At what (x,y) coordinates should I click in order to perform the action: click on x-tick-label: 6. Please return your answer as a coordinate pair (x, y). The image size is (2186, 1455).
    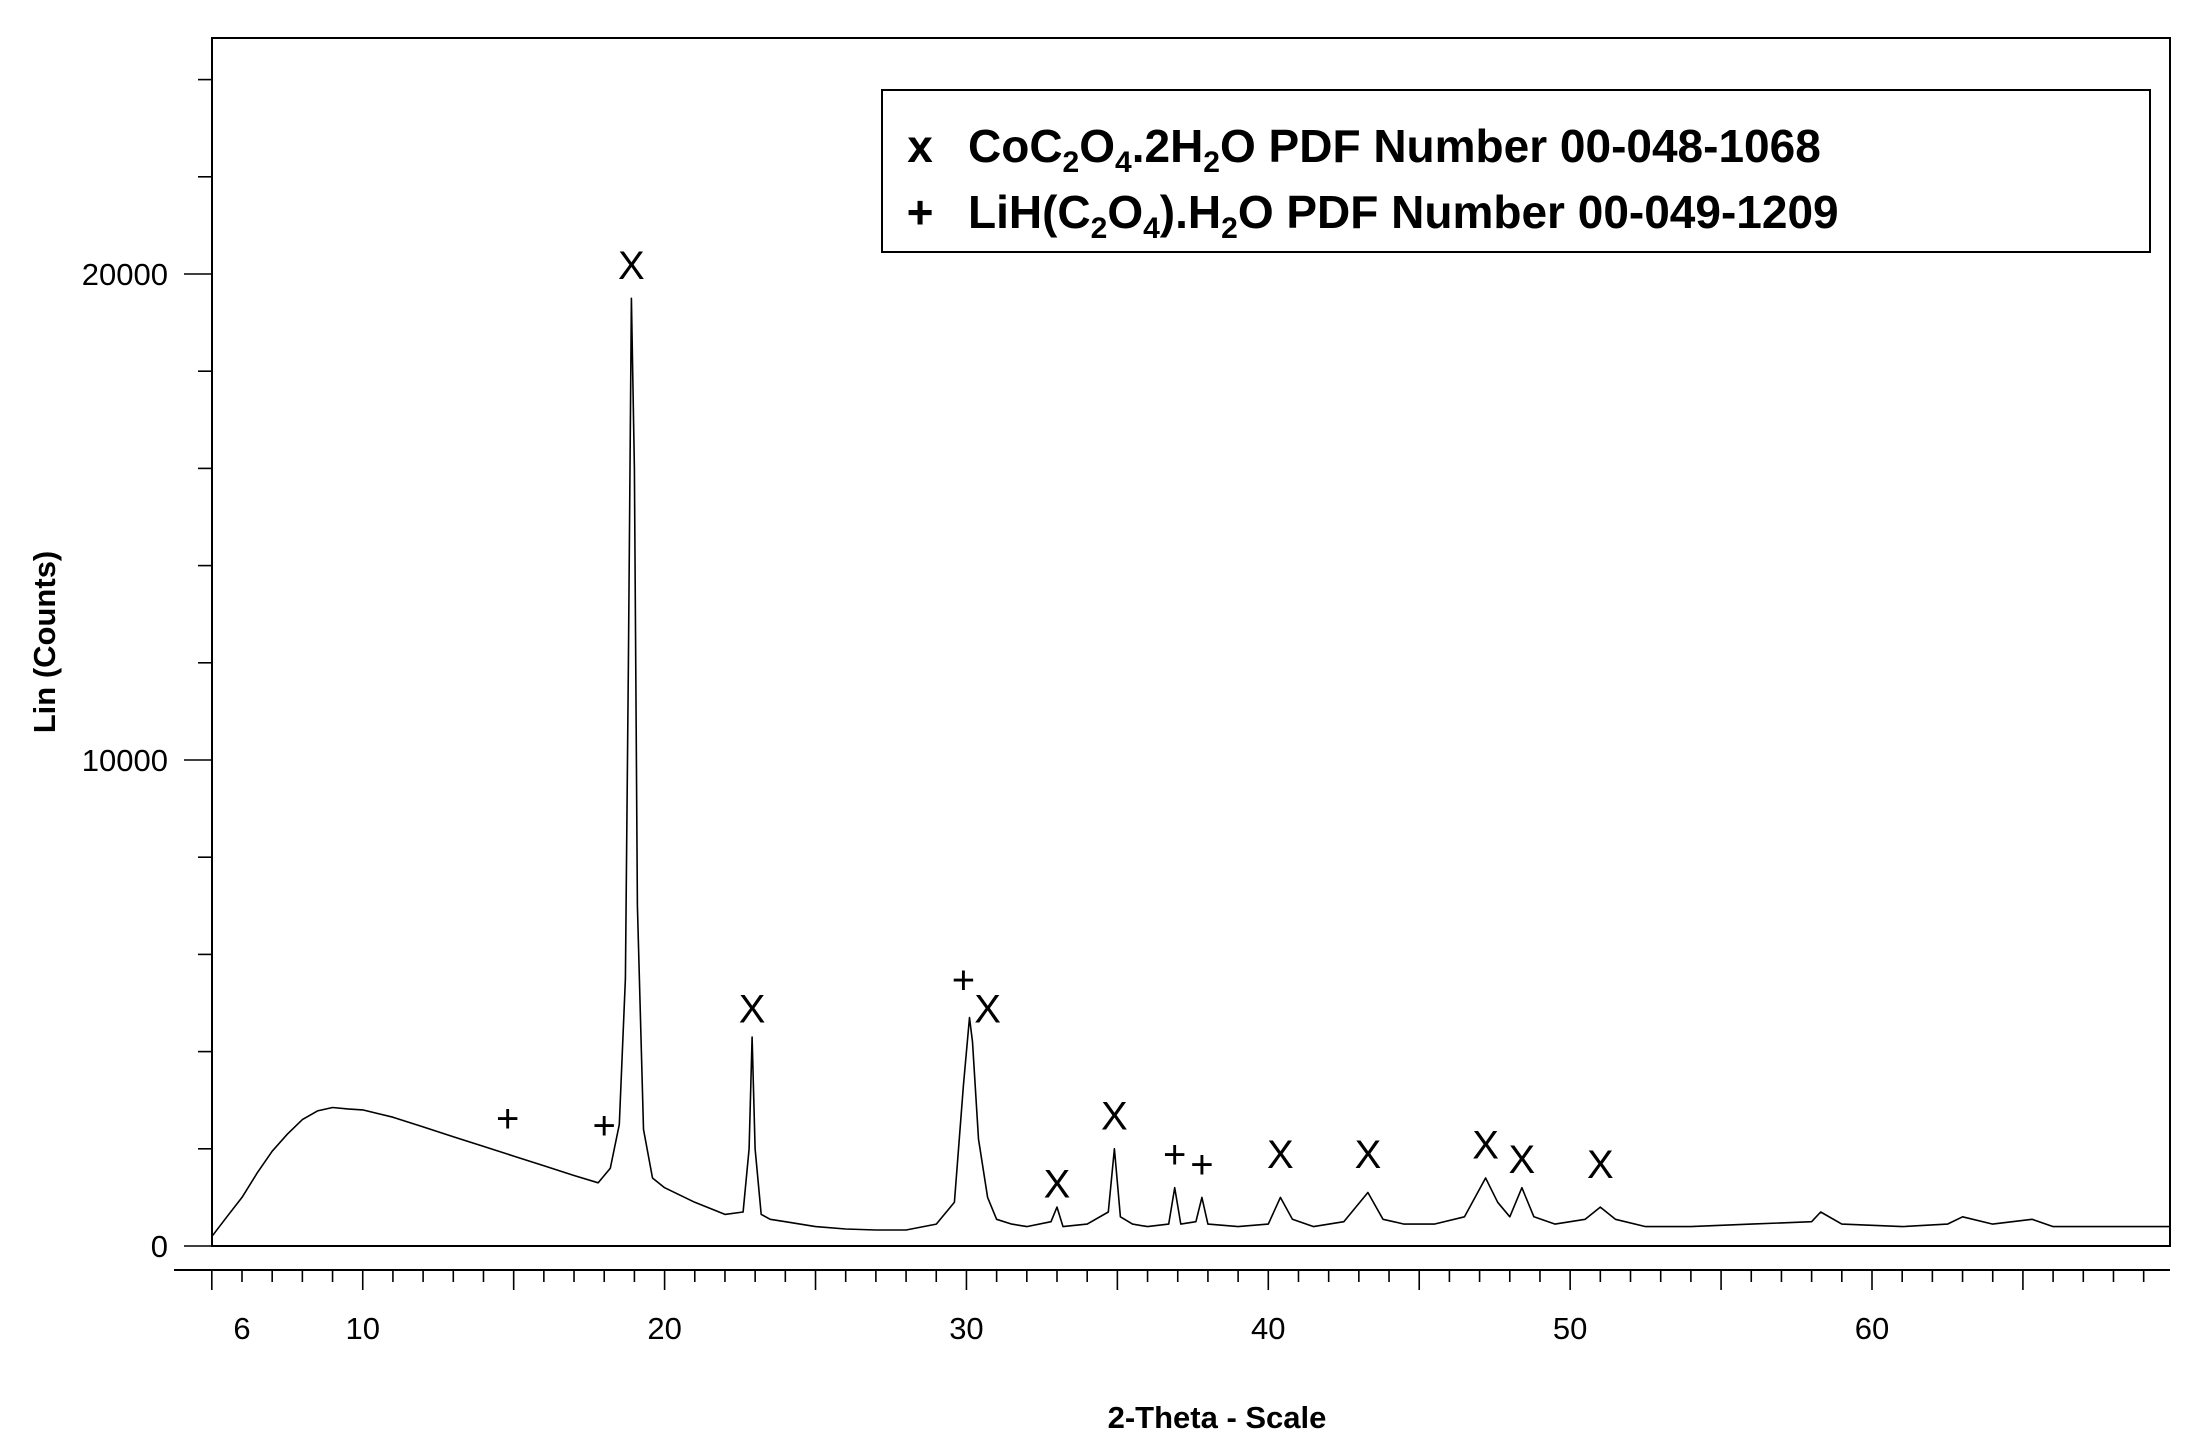
    Looking at the image, I should click on (241, 1328).